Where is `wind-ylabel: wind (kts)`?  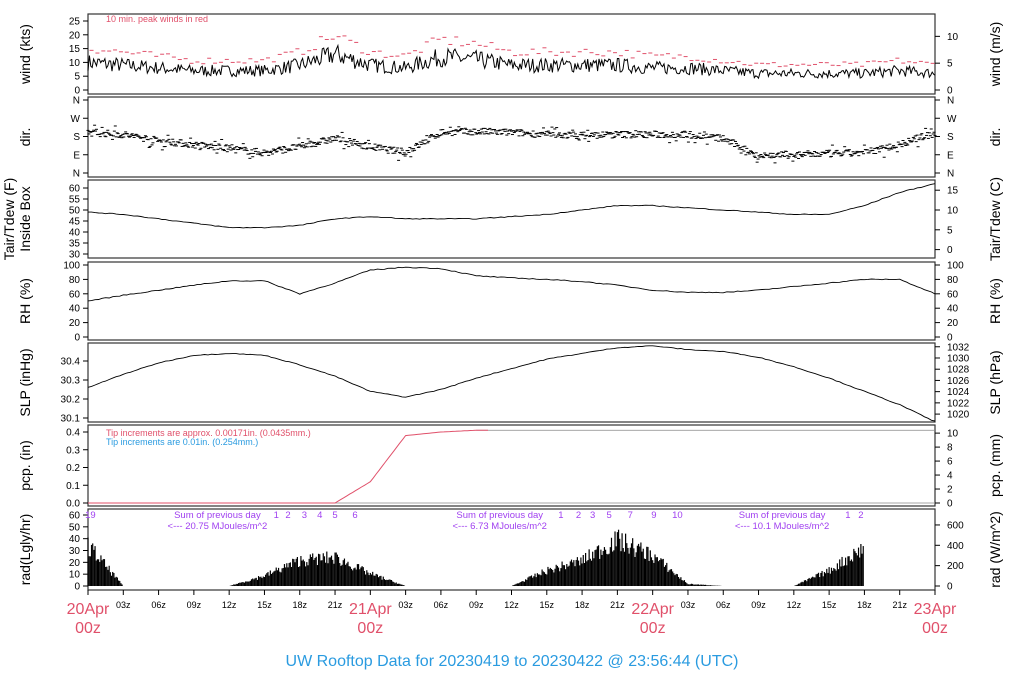
wind-ylabel: wind (kts) is located at coordinates (25, 54).